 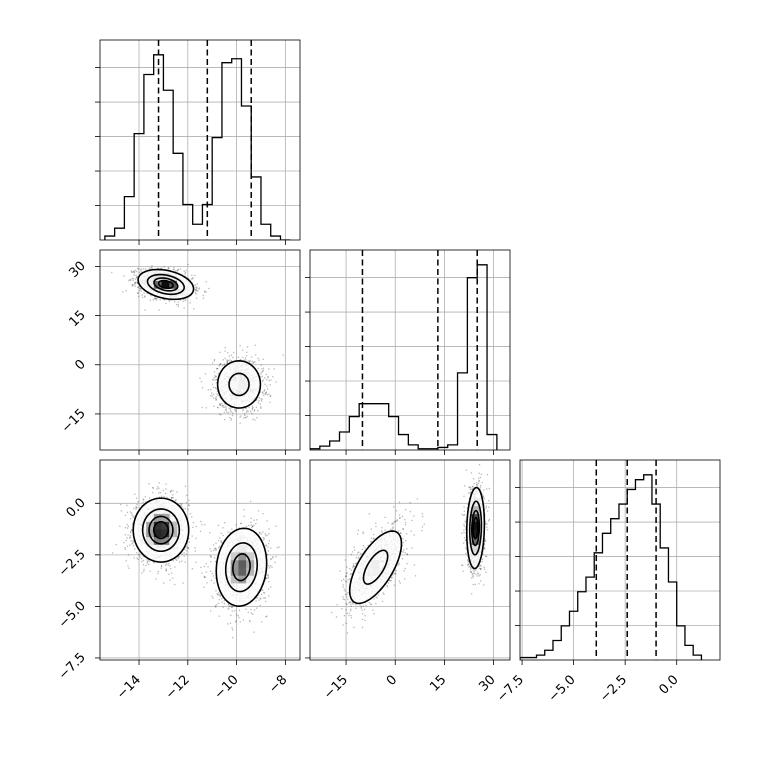 I want to click on histogram-panel-2: −7.5 −5.0 −2.5 0.0, so click(x=607, y=582).